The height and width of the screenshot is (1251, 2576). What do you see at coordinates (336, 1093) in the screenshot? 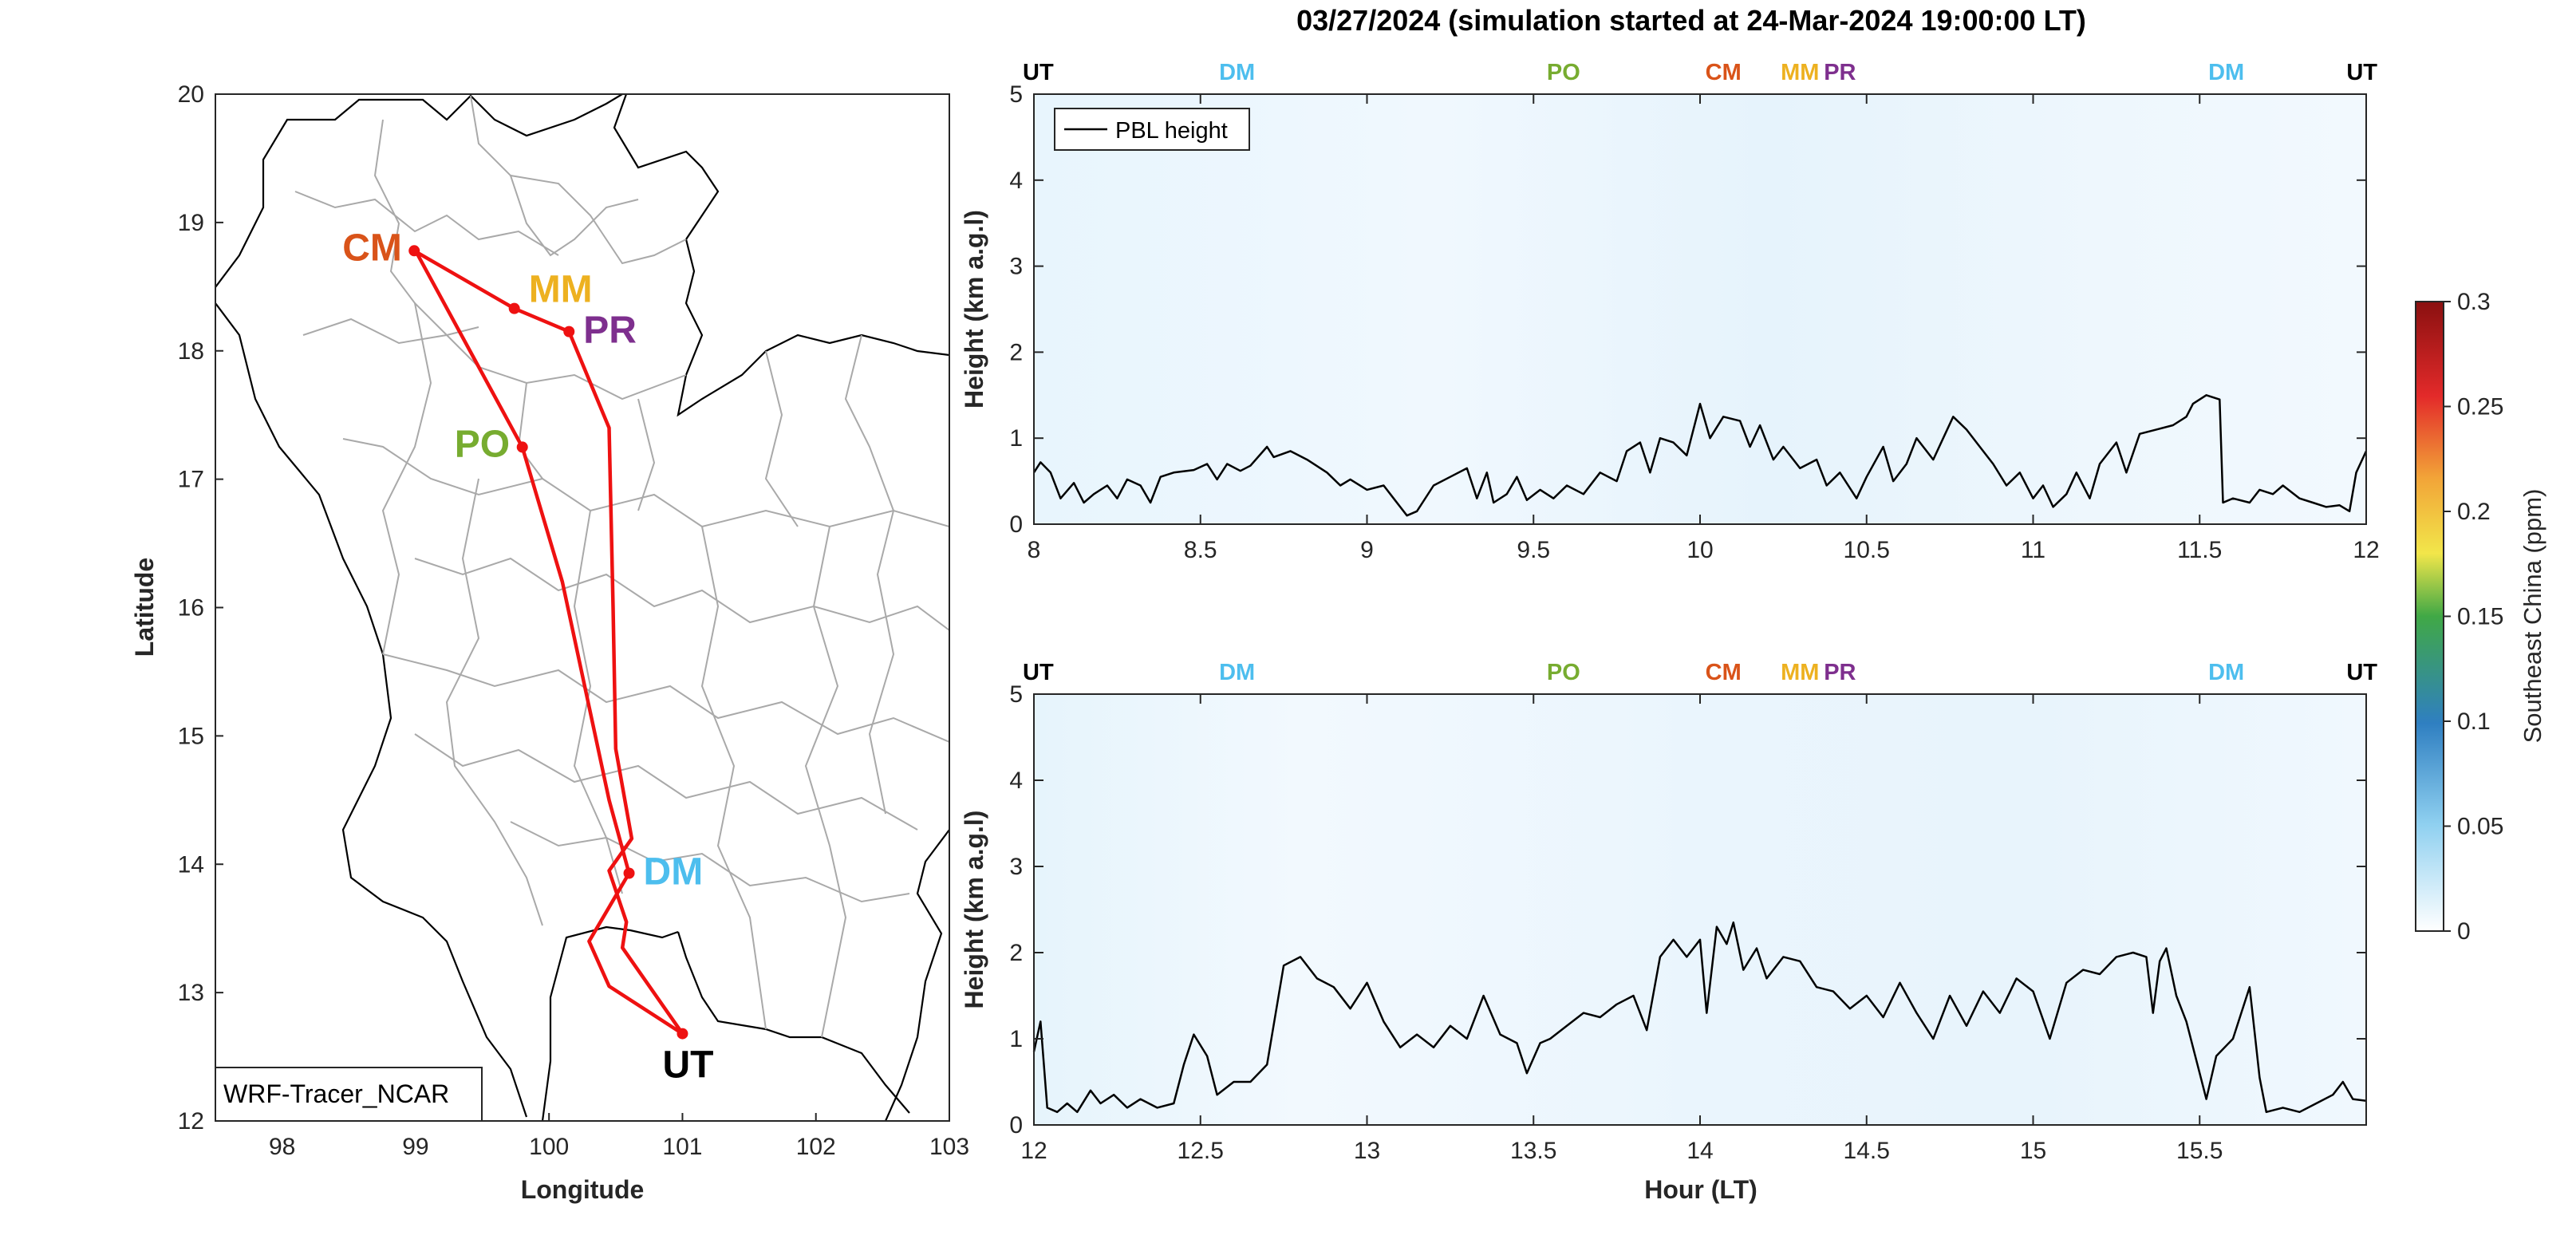
I see `label-box-text: WRF-Tracer_NCAR` at bounding box center [336, 1093].